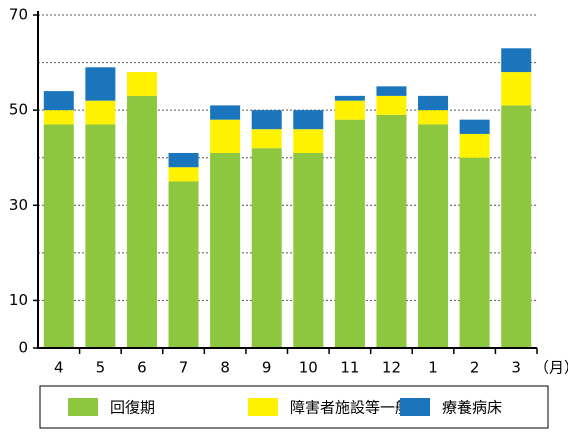 Image resolution: width=568 pixels, height=432 pixels. Describe the element at coordinates (308, 368) in the screenshot. I see `x-tick-label: 10` at that location.